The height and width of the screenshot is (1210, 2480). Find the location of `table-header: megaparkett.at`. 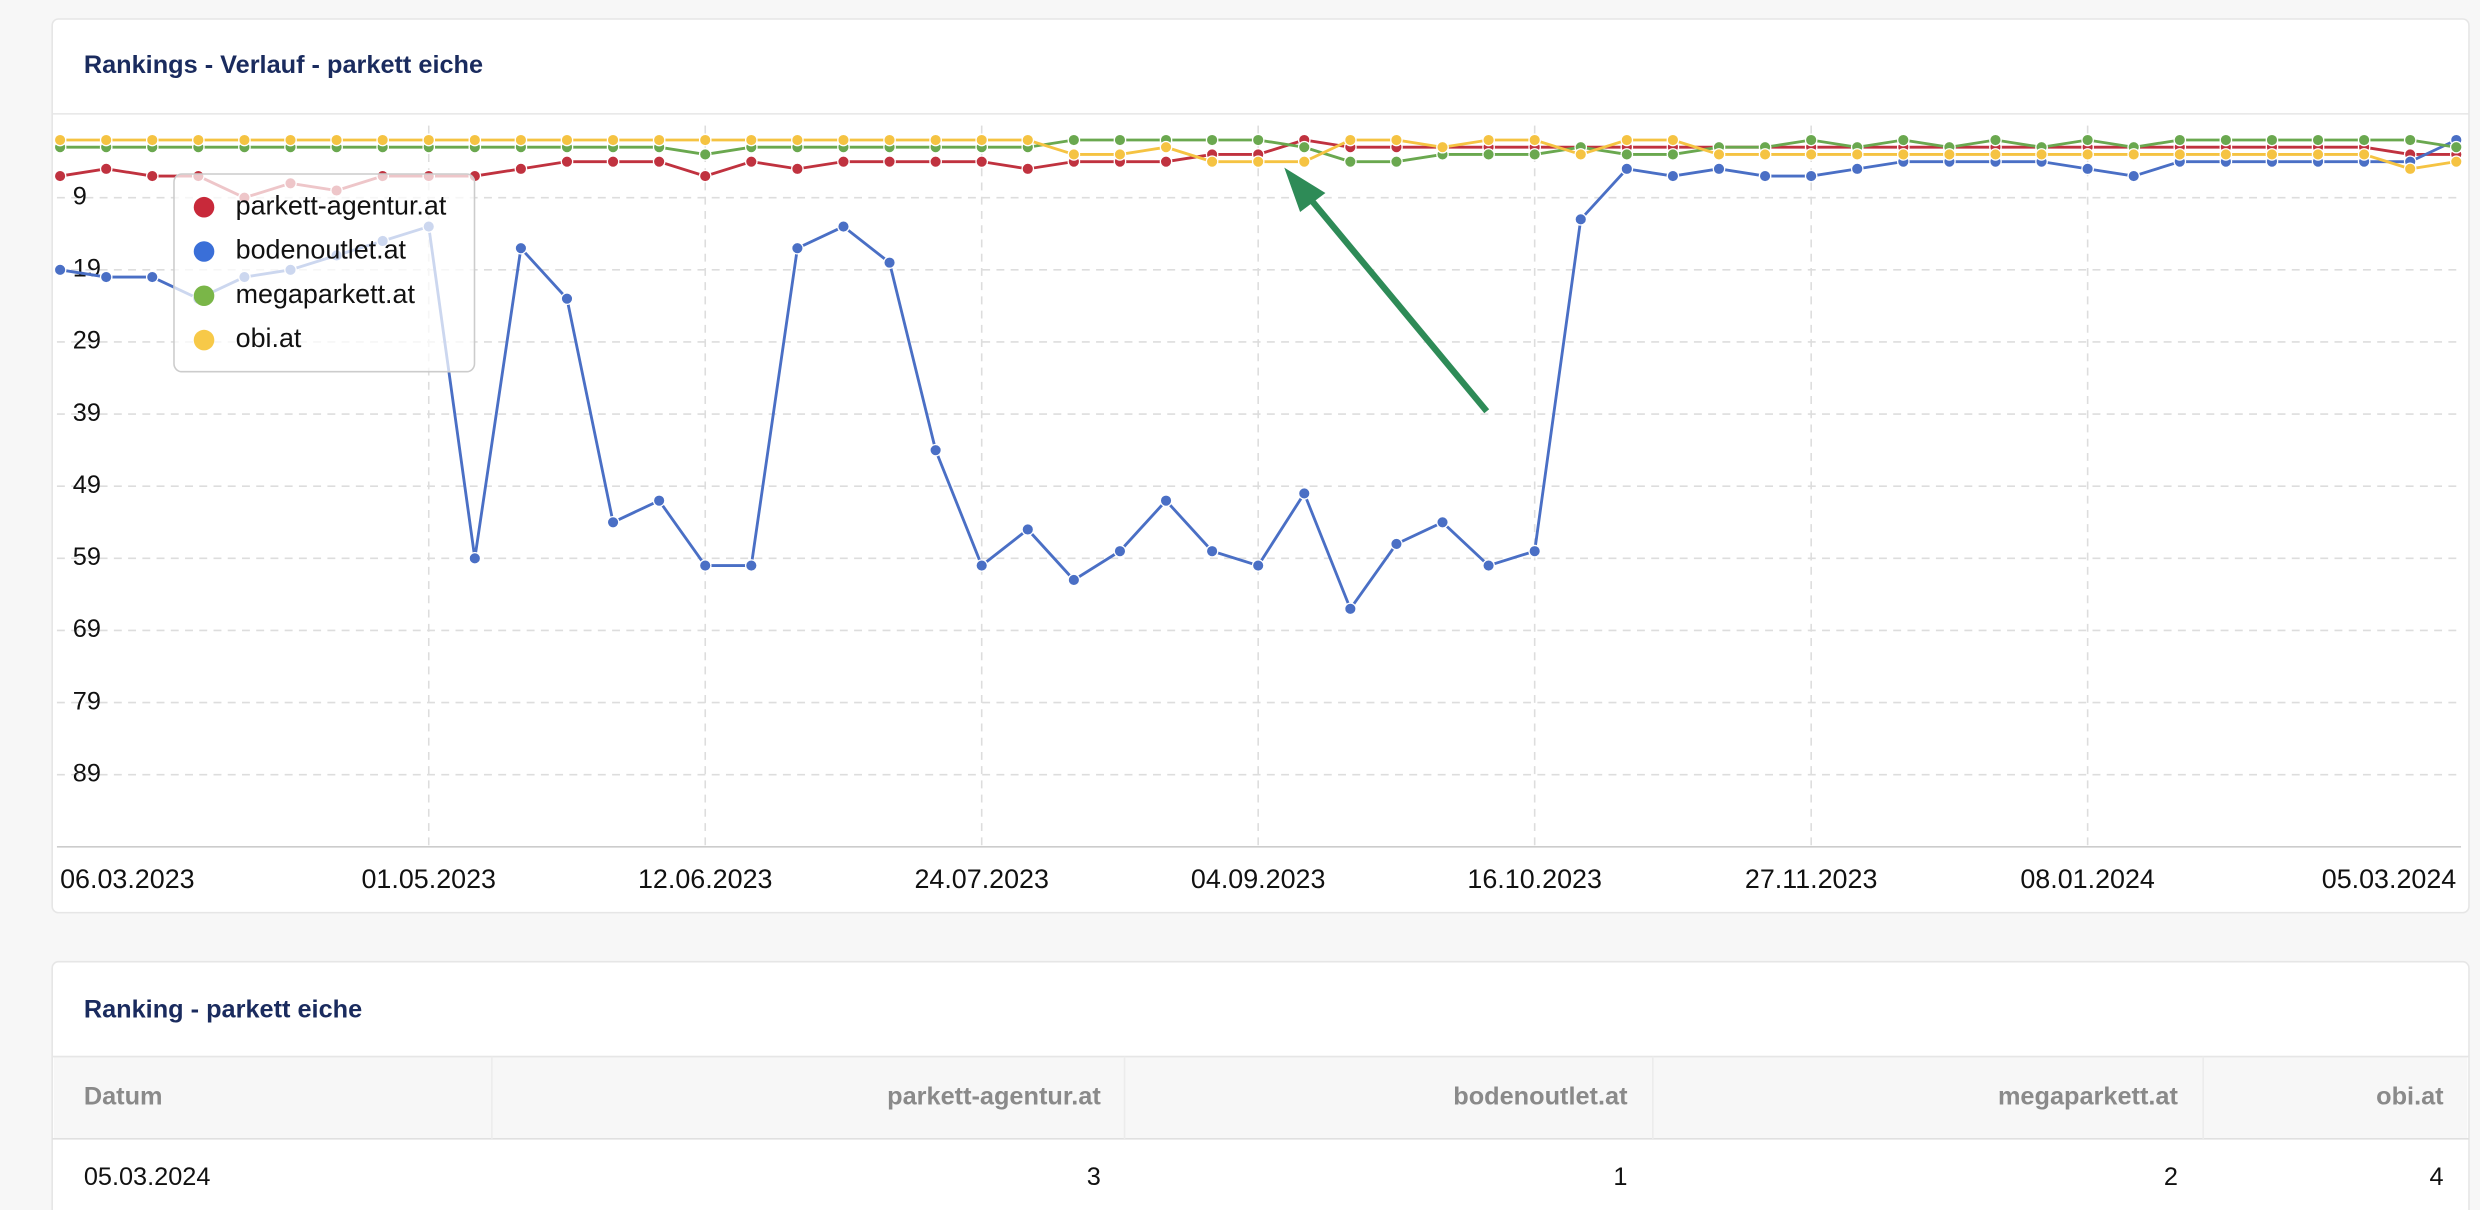

table-header: megaparkett.at is located at coordinates (2088, 1096).